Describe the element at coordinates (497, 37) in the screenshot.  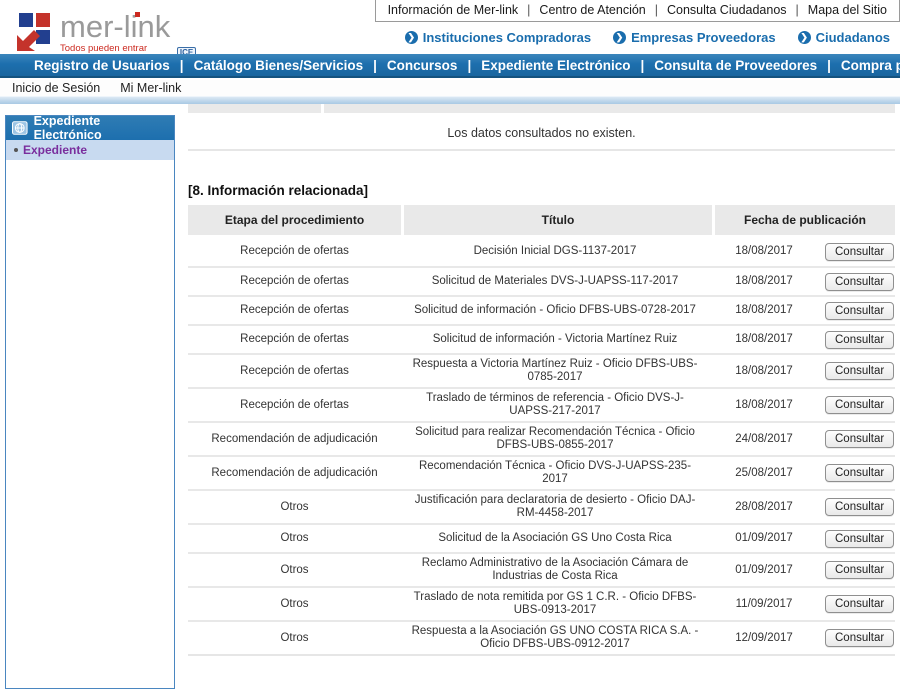
I see `audience-link: Instituciones Compradoras` at that location.